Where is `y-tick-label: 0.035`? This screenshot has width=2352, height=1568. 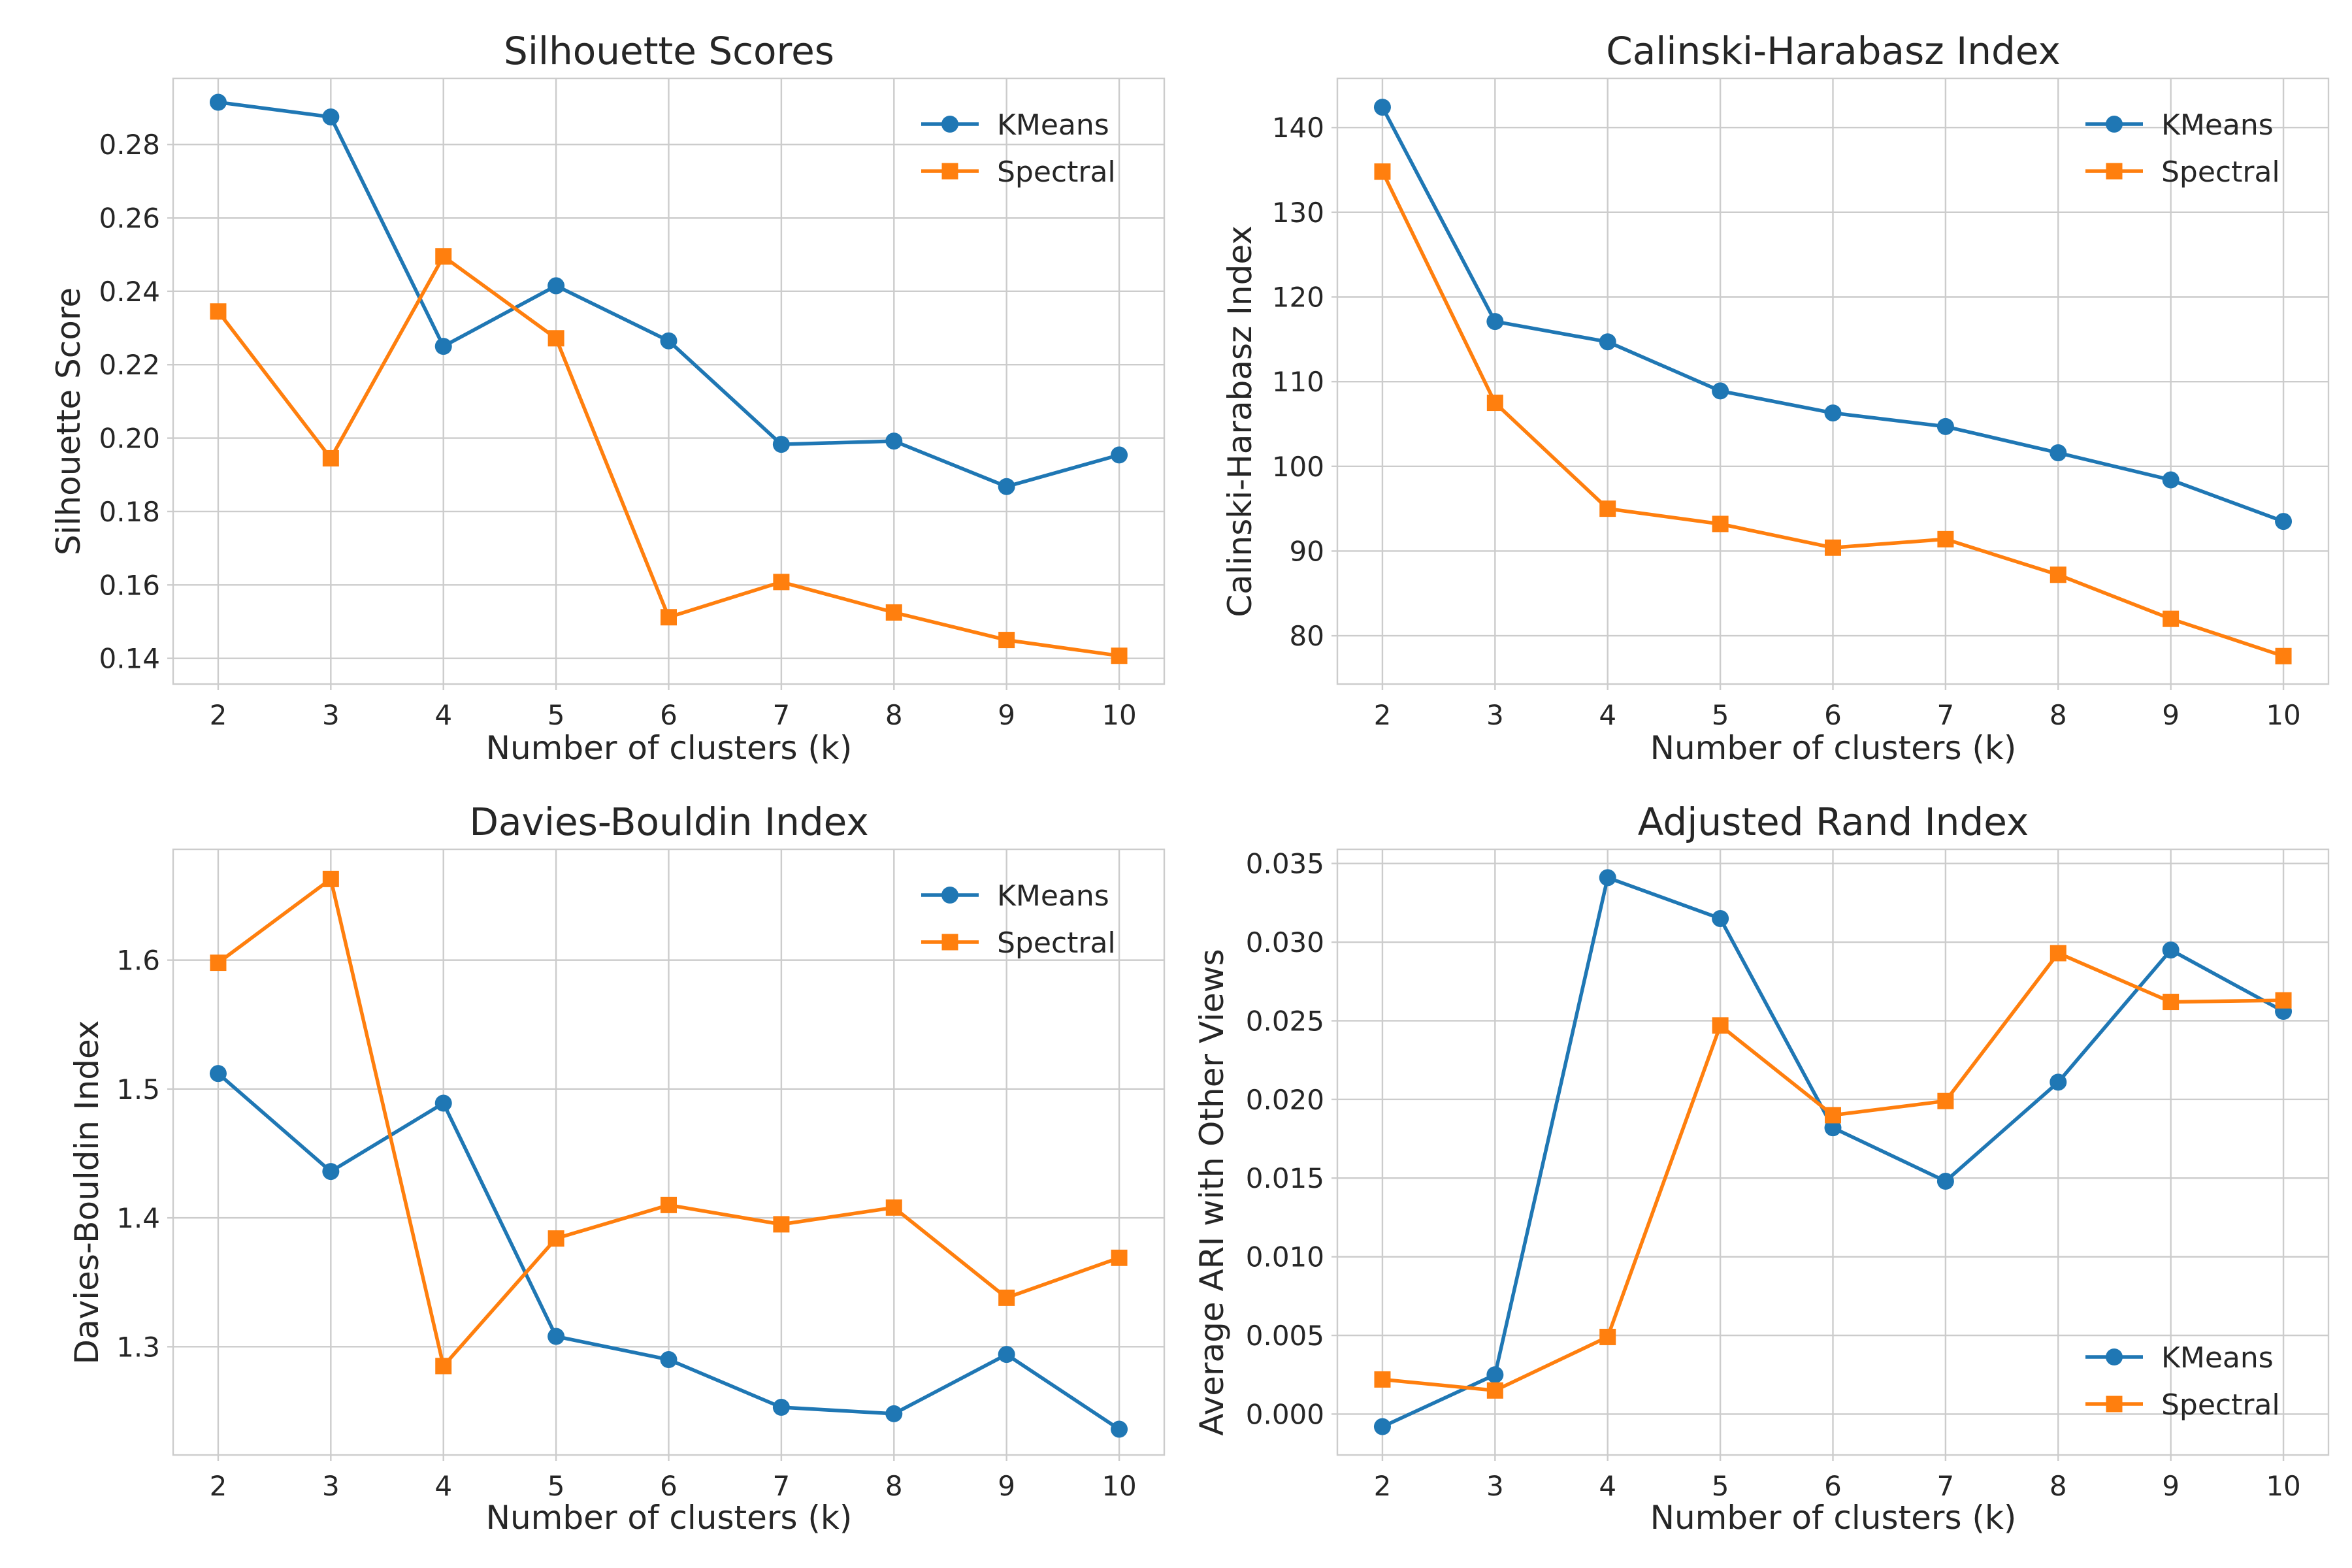 y-tick-label: 0.035 is located at coordinates (1285, 864).